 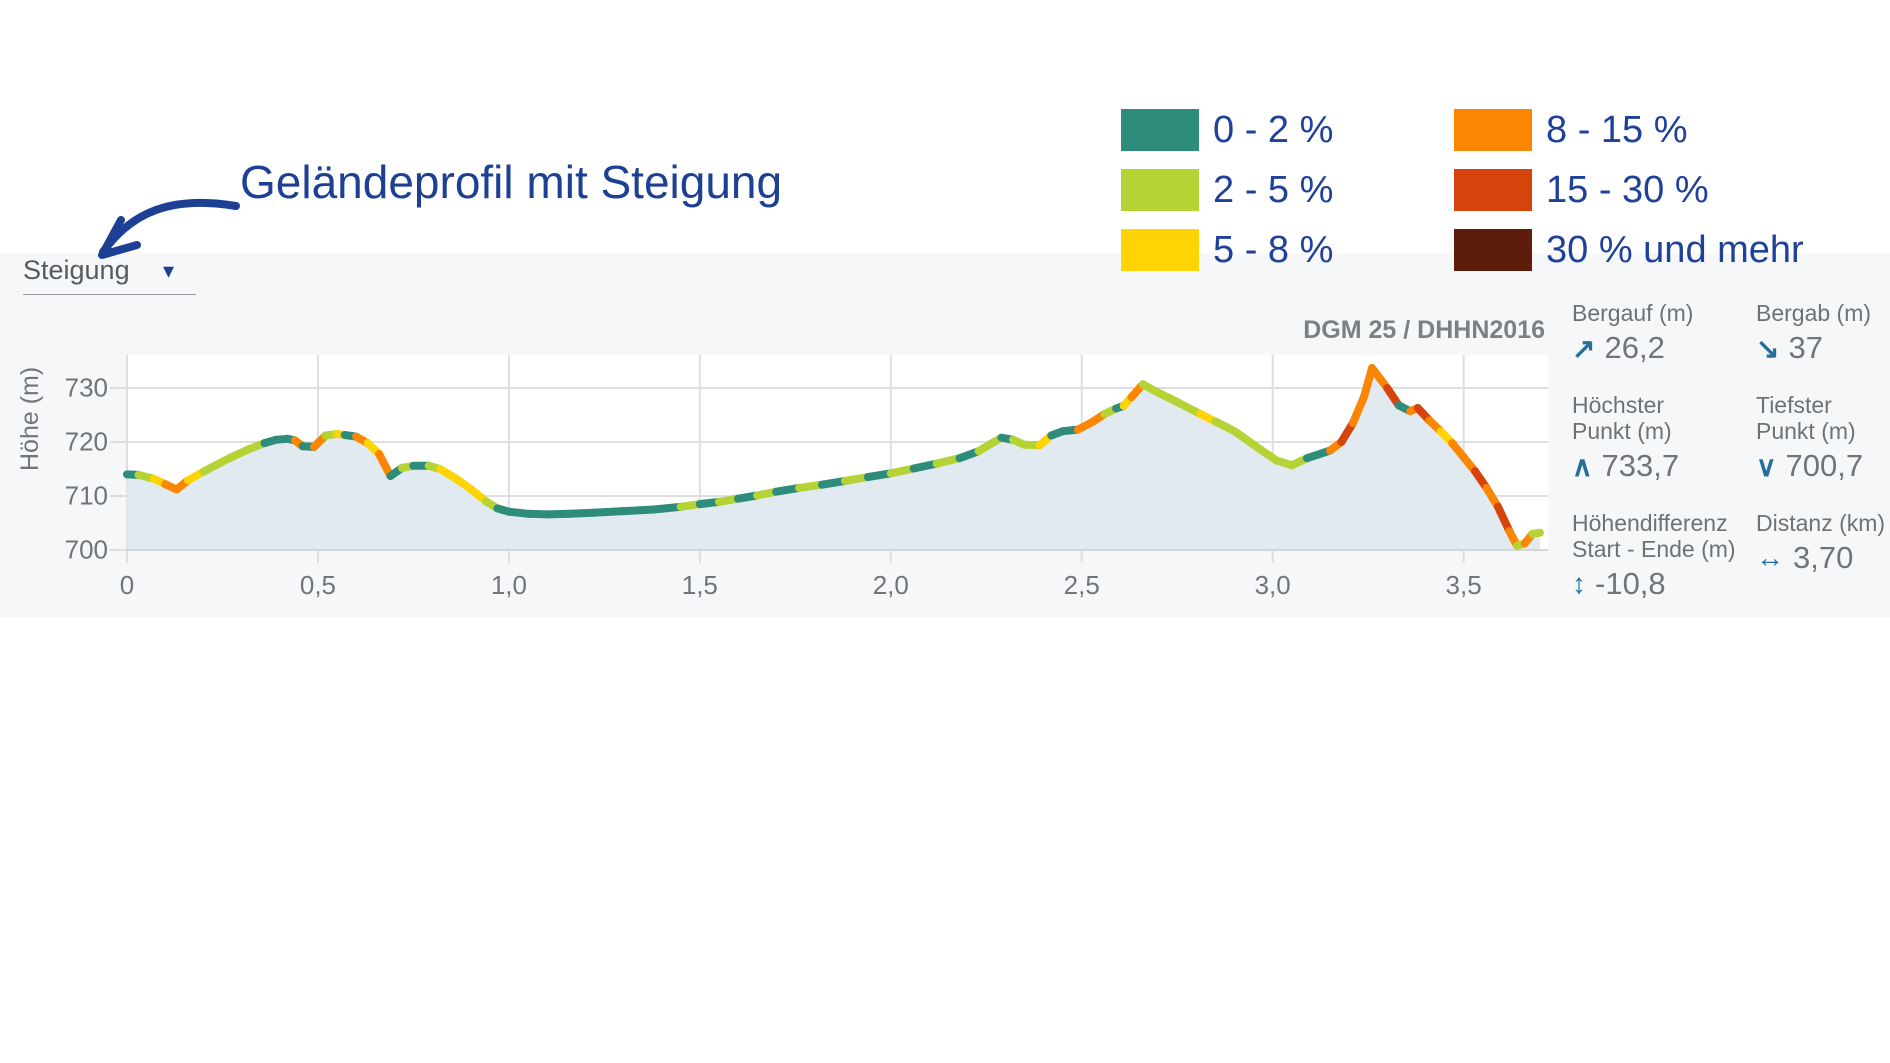 What do you see at coordinates (1273, 129) in the screenshot?
I see `legend-label: 0 - 2 %` at bounding box center [1273, 129].